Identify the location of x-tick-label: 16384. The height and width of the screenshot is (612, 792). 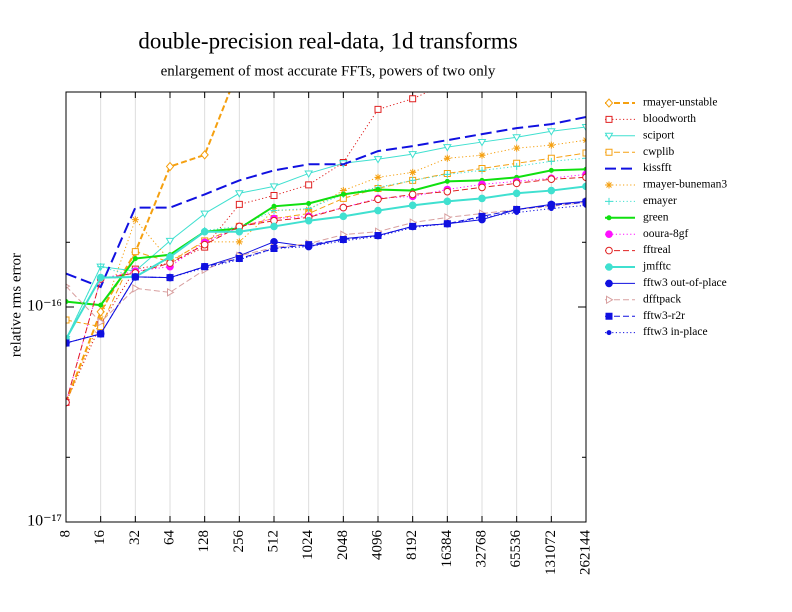
(447, 549).